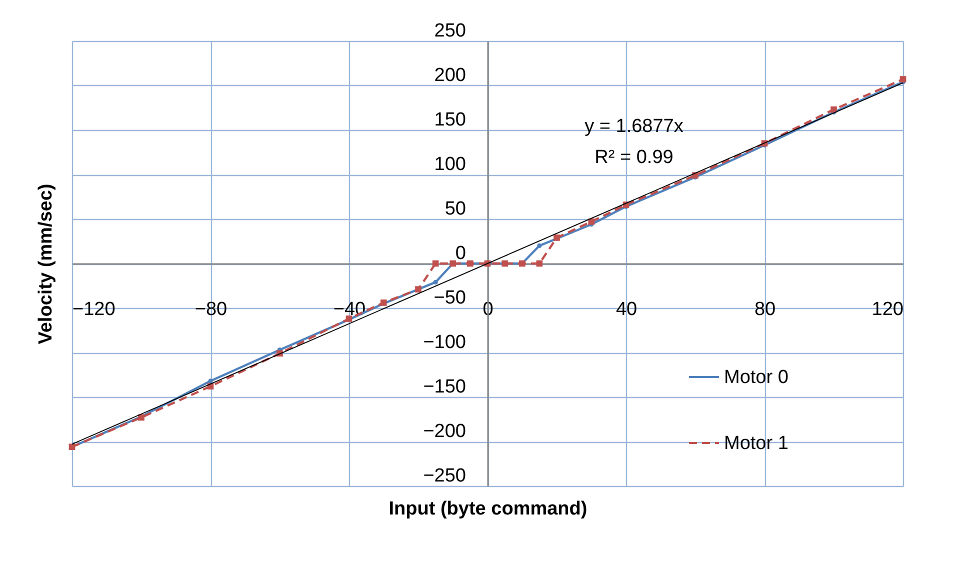  What do you see at coordinates (444, 476) in the screenshot?
I see `y-tick-label: −250` at bounding box center [444, 476].